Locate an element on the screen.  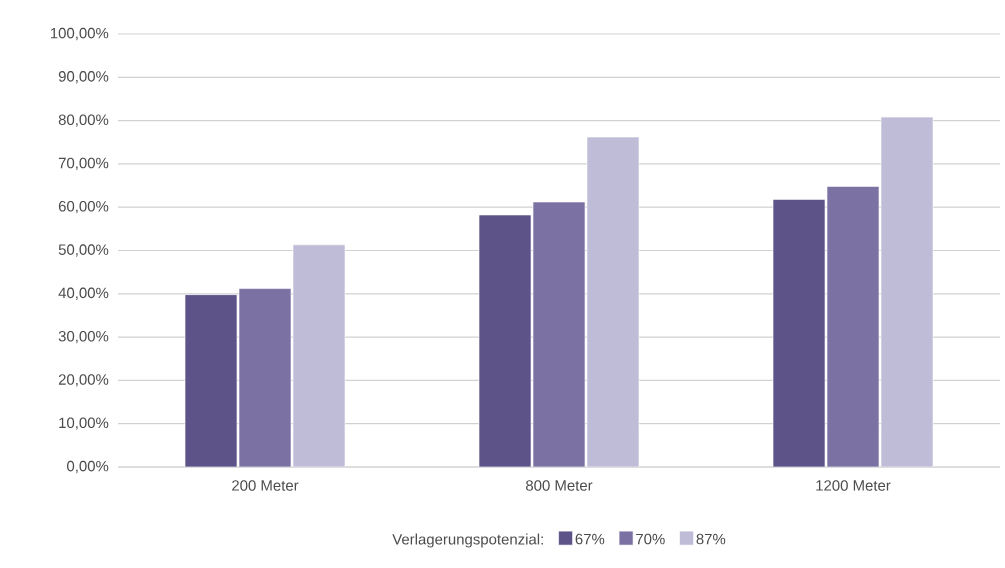
y-tick-label: 10,00% is located at coordinates (84, 423).